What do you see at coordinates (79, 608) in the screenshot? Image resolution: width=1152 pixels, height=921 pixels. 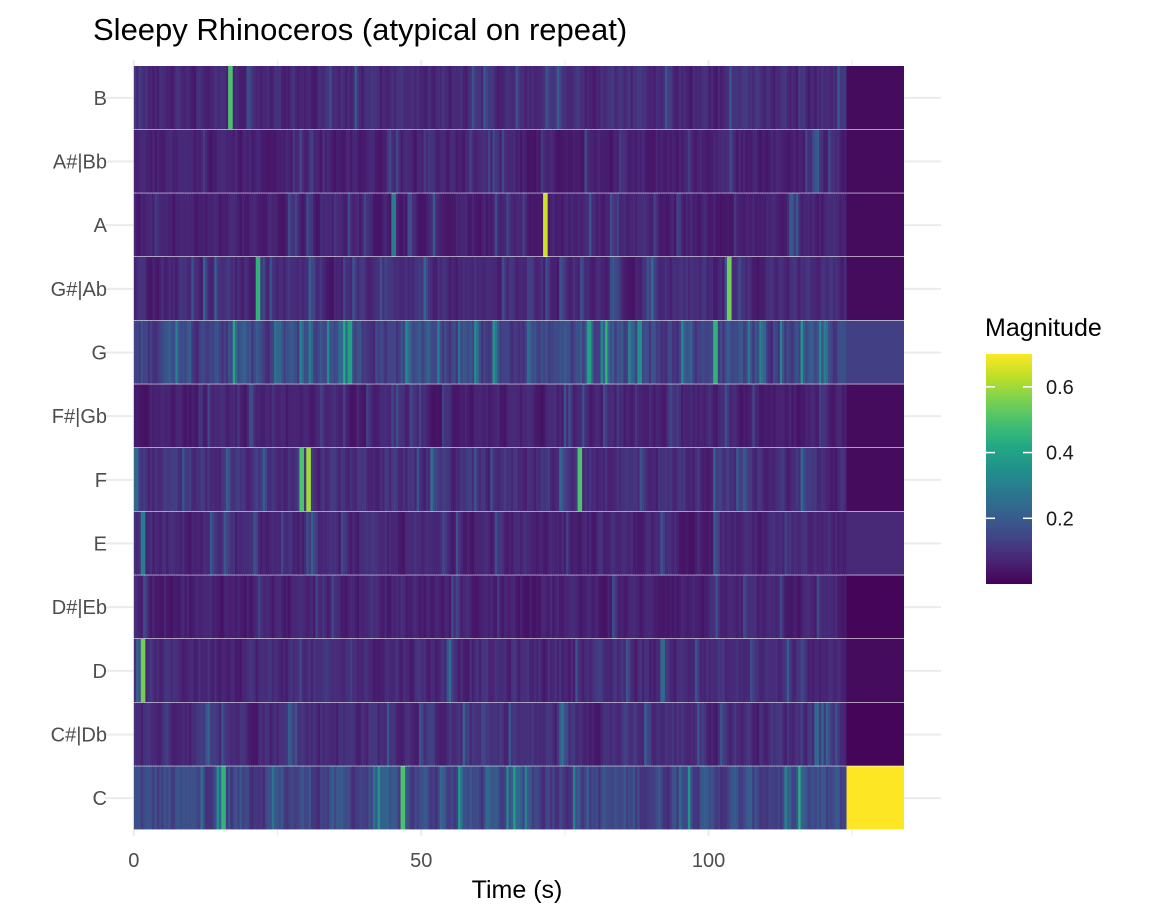 I see `y-tick-label: D#|Eb` at bounding box center [79, 608].